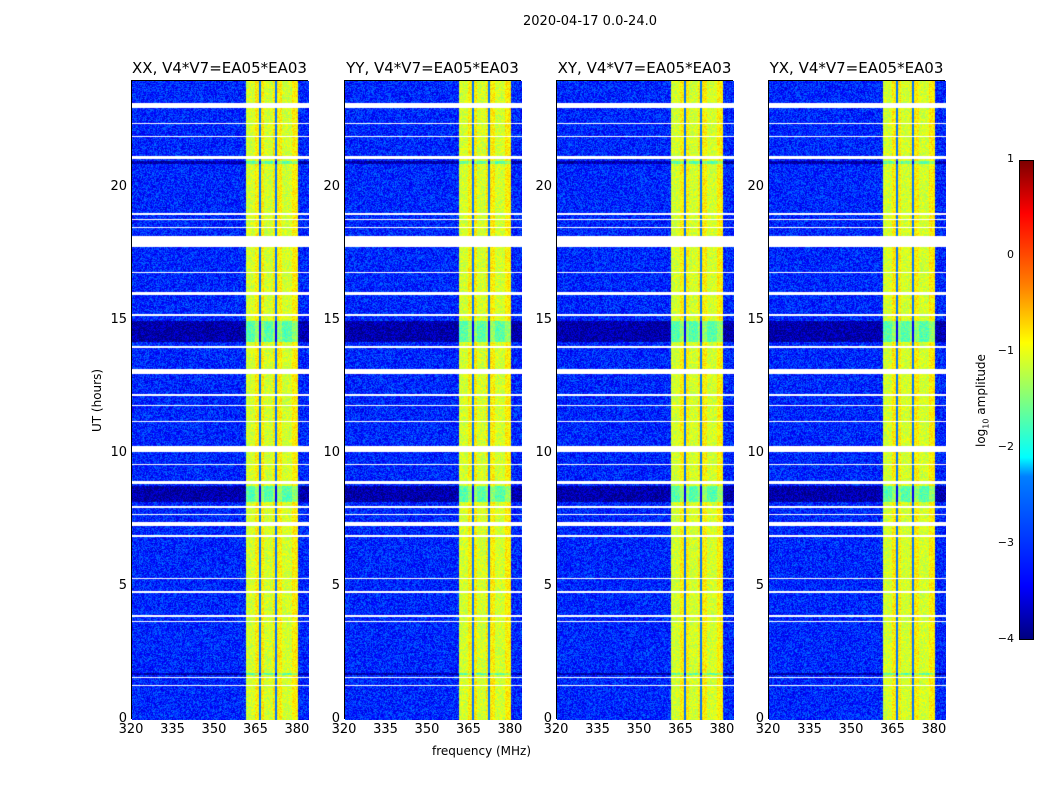 This screenshot has height=800, width=1050. Describe the element at coordinates (482, 751) in the screenshot. I see `x-axis-label: frequency (MHz)` at that location.